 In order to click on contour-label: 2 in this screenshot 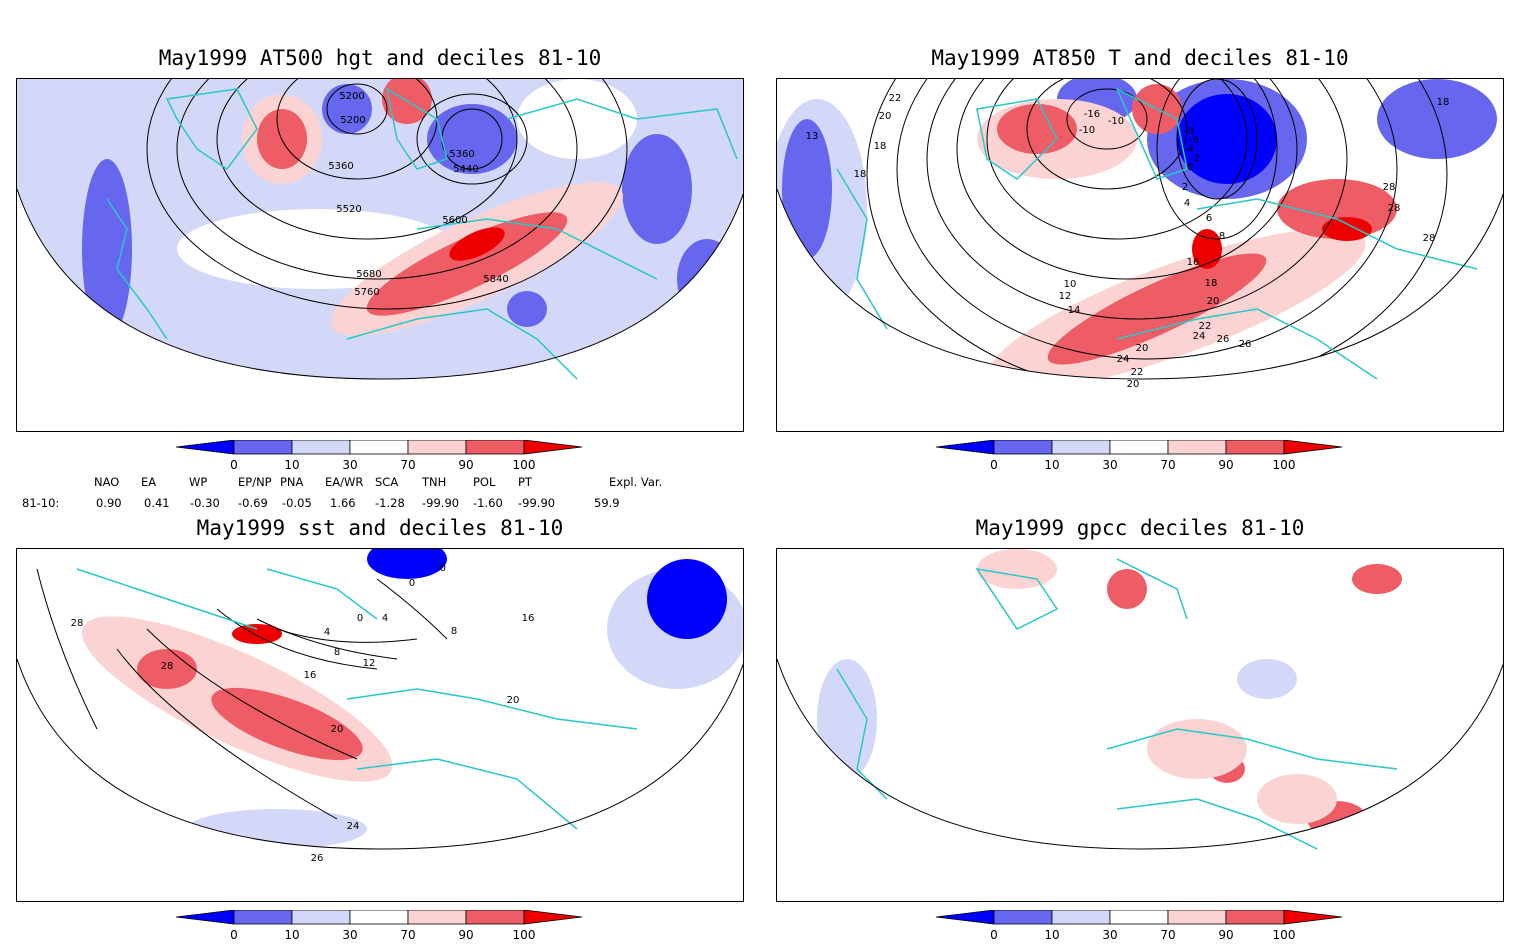, I will do `click(1185, 187)`.